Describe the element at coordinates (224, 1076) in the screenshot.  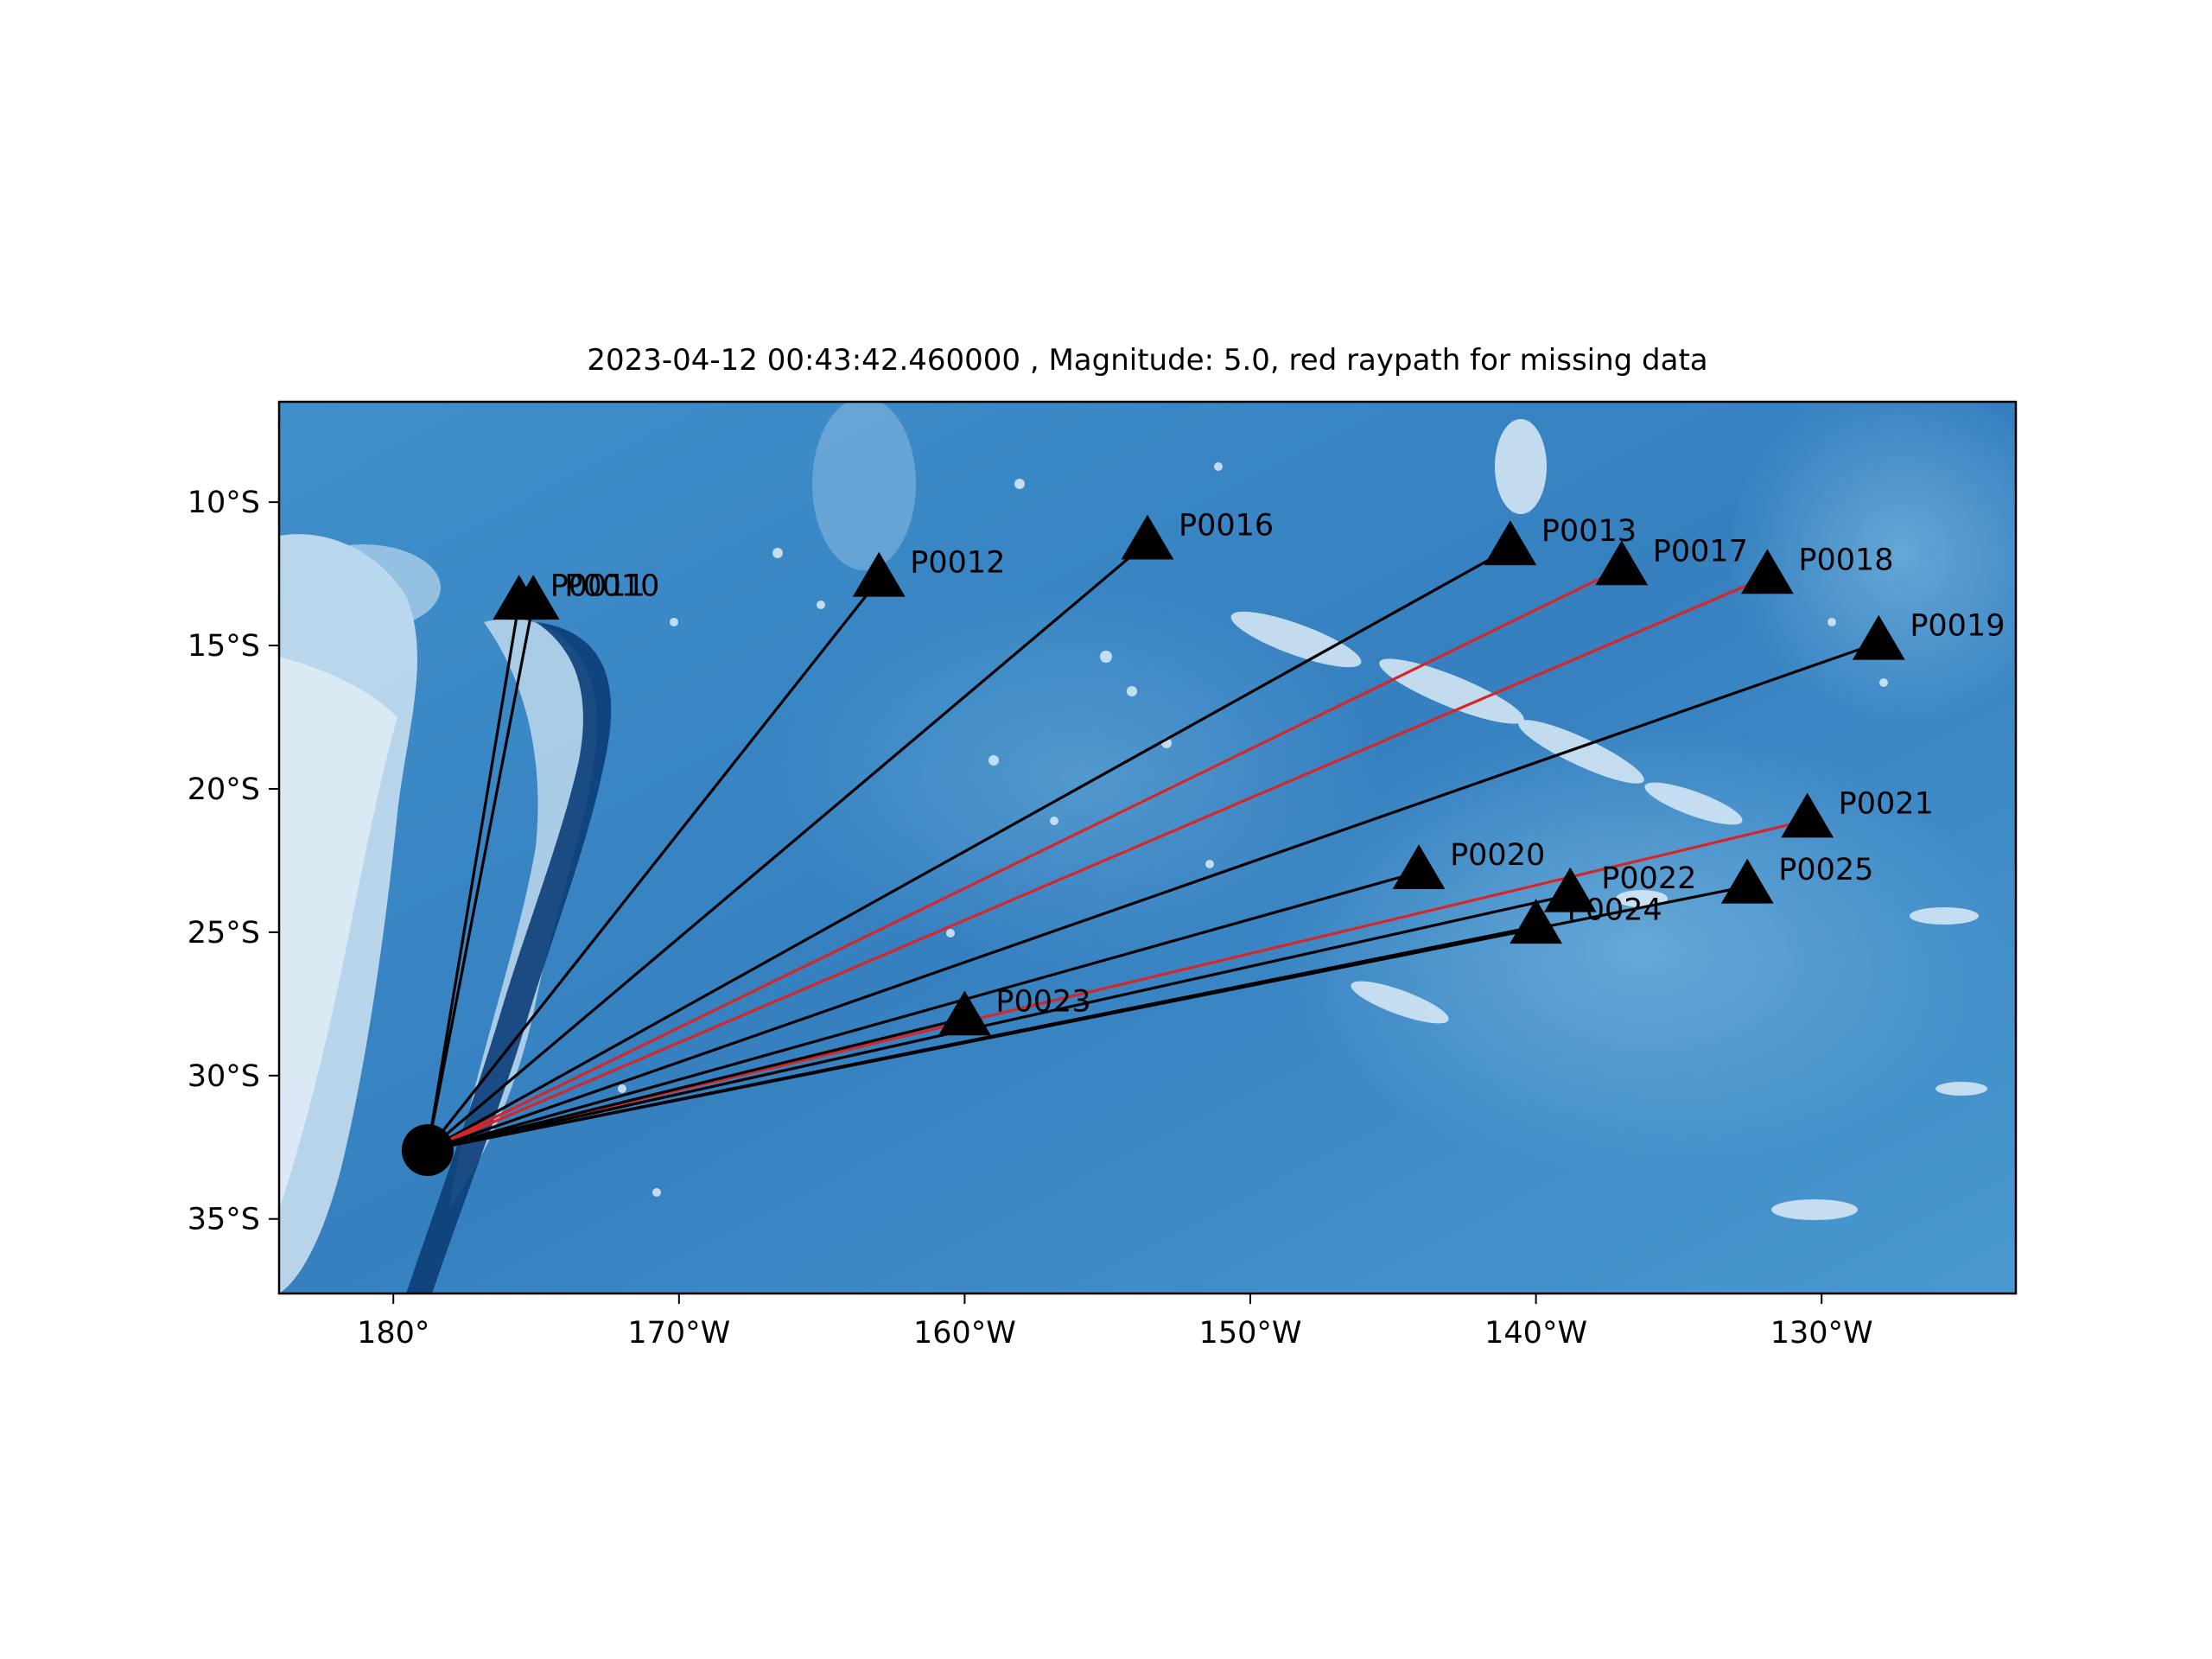
I see `y-tick-label: 30°S` at that location.